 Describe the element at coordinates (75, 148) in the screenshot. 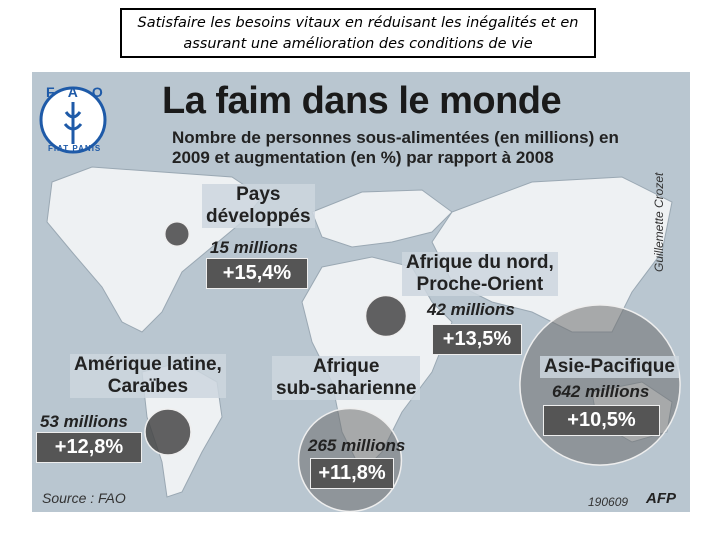

I see `logo-motto: FIAT PANIS` at that location.